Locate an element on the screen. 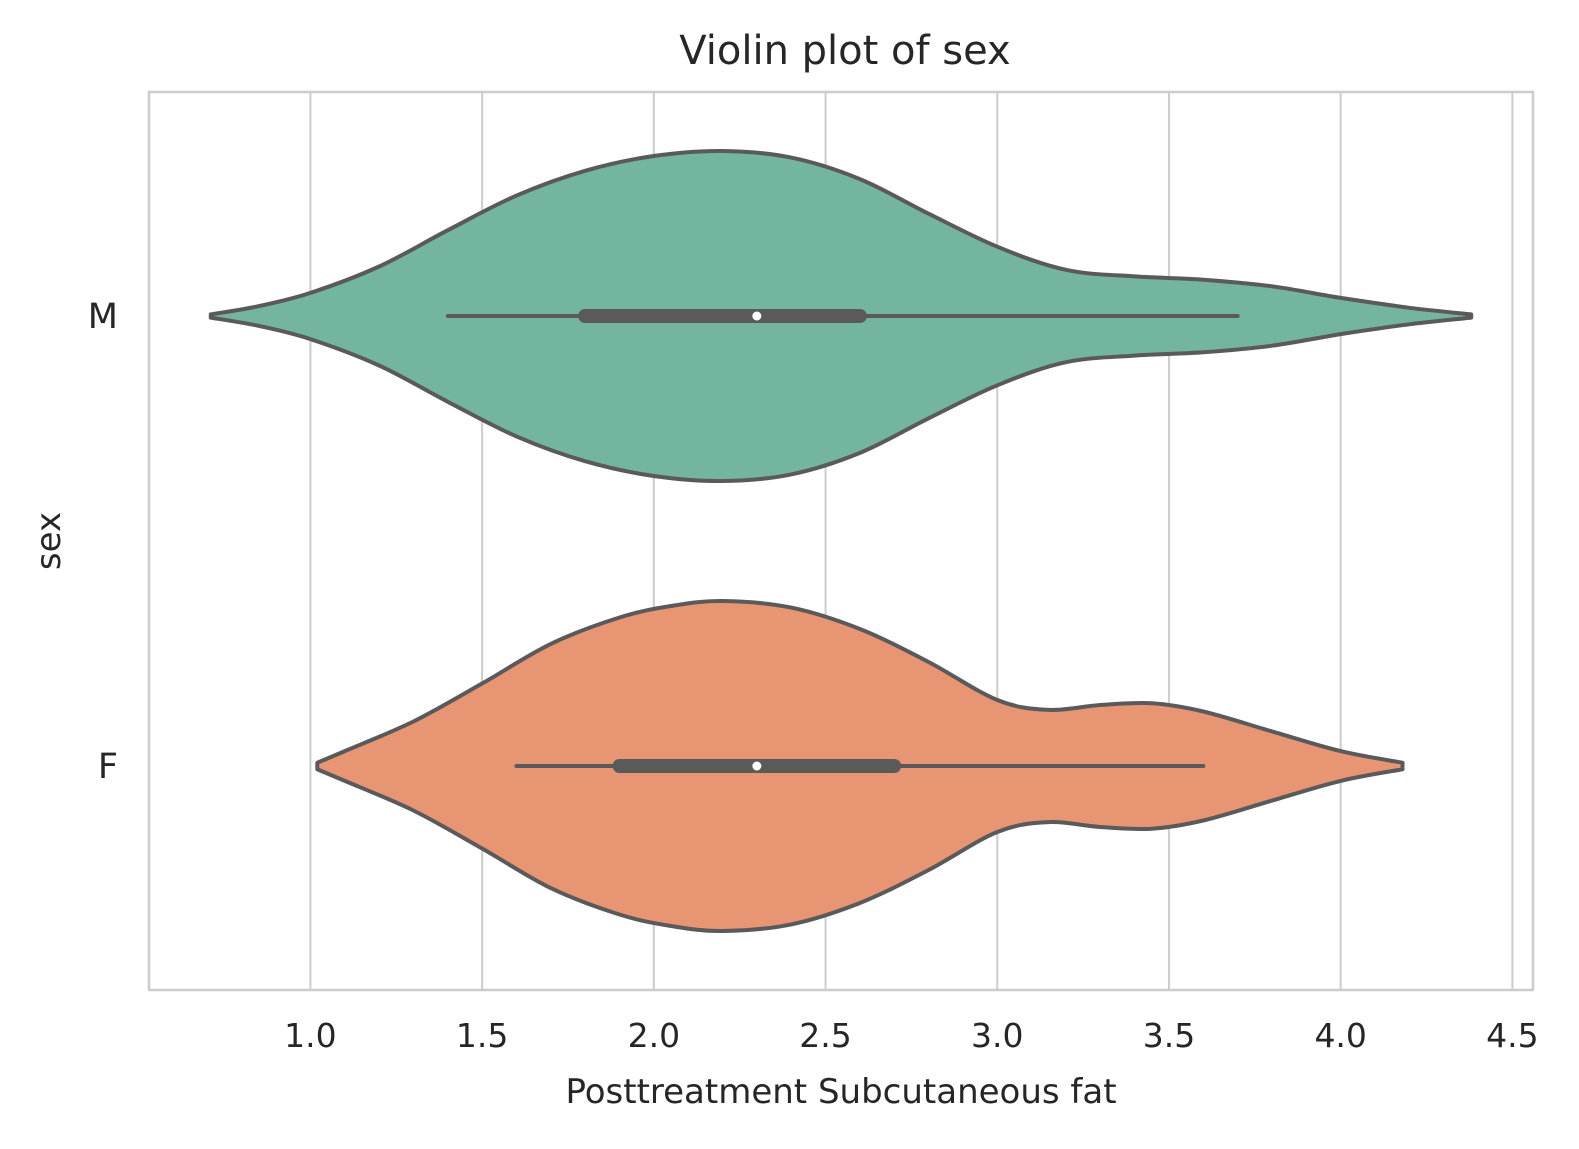  chart-title: Violin plot of sex is located at coordinates (844, 51).